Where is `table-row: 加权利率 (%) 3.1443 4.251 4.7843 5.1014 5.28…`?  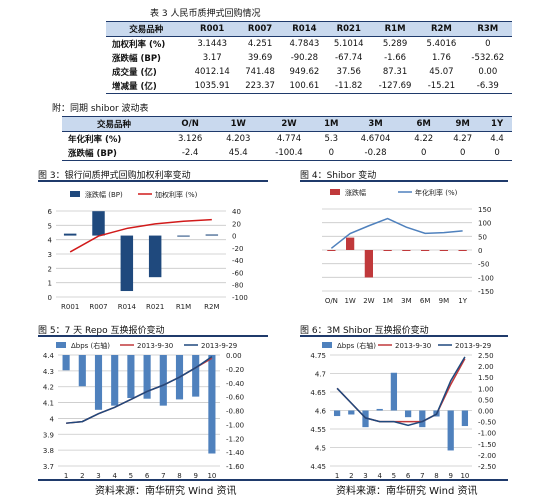 table-row: 加权利率 (%) 3.1443 4.251 4.7843 5.1014 5.28… is located at coordinates (309, 44).